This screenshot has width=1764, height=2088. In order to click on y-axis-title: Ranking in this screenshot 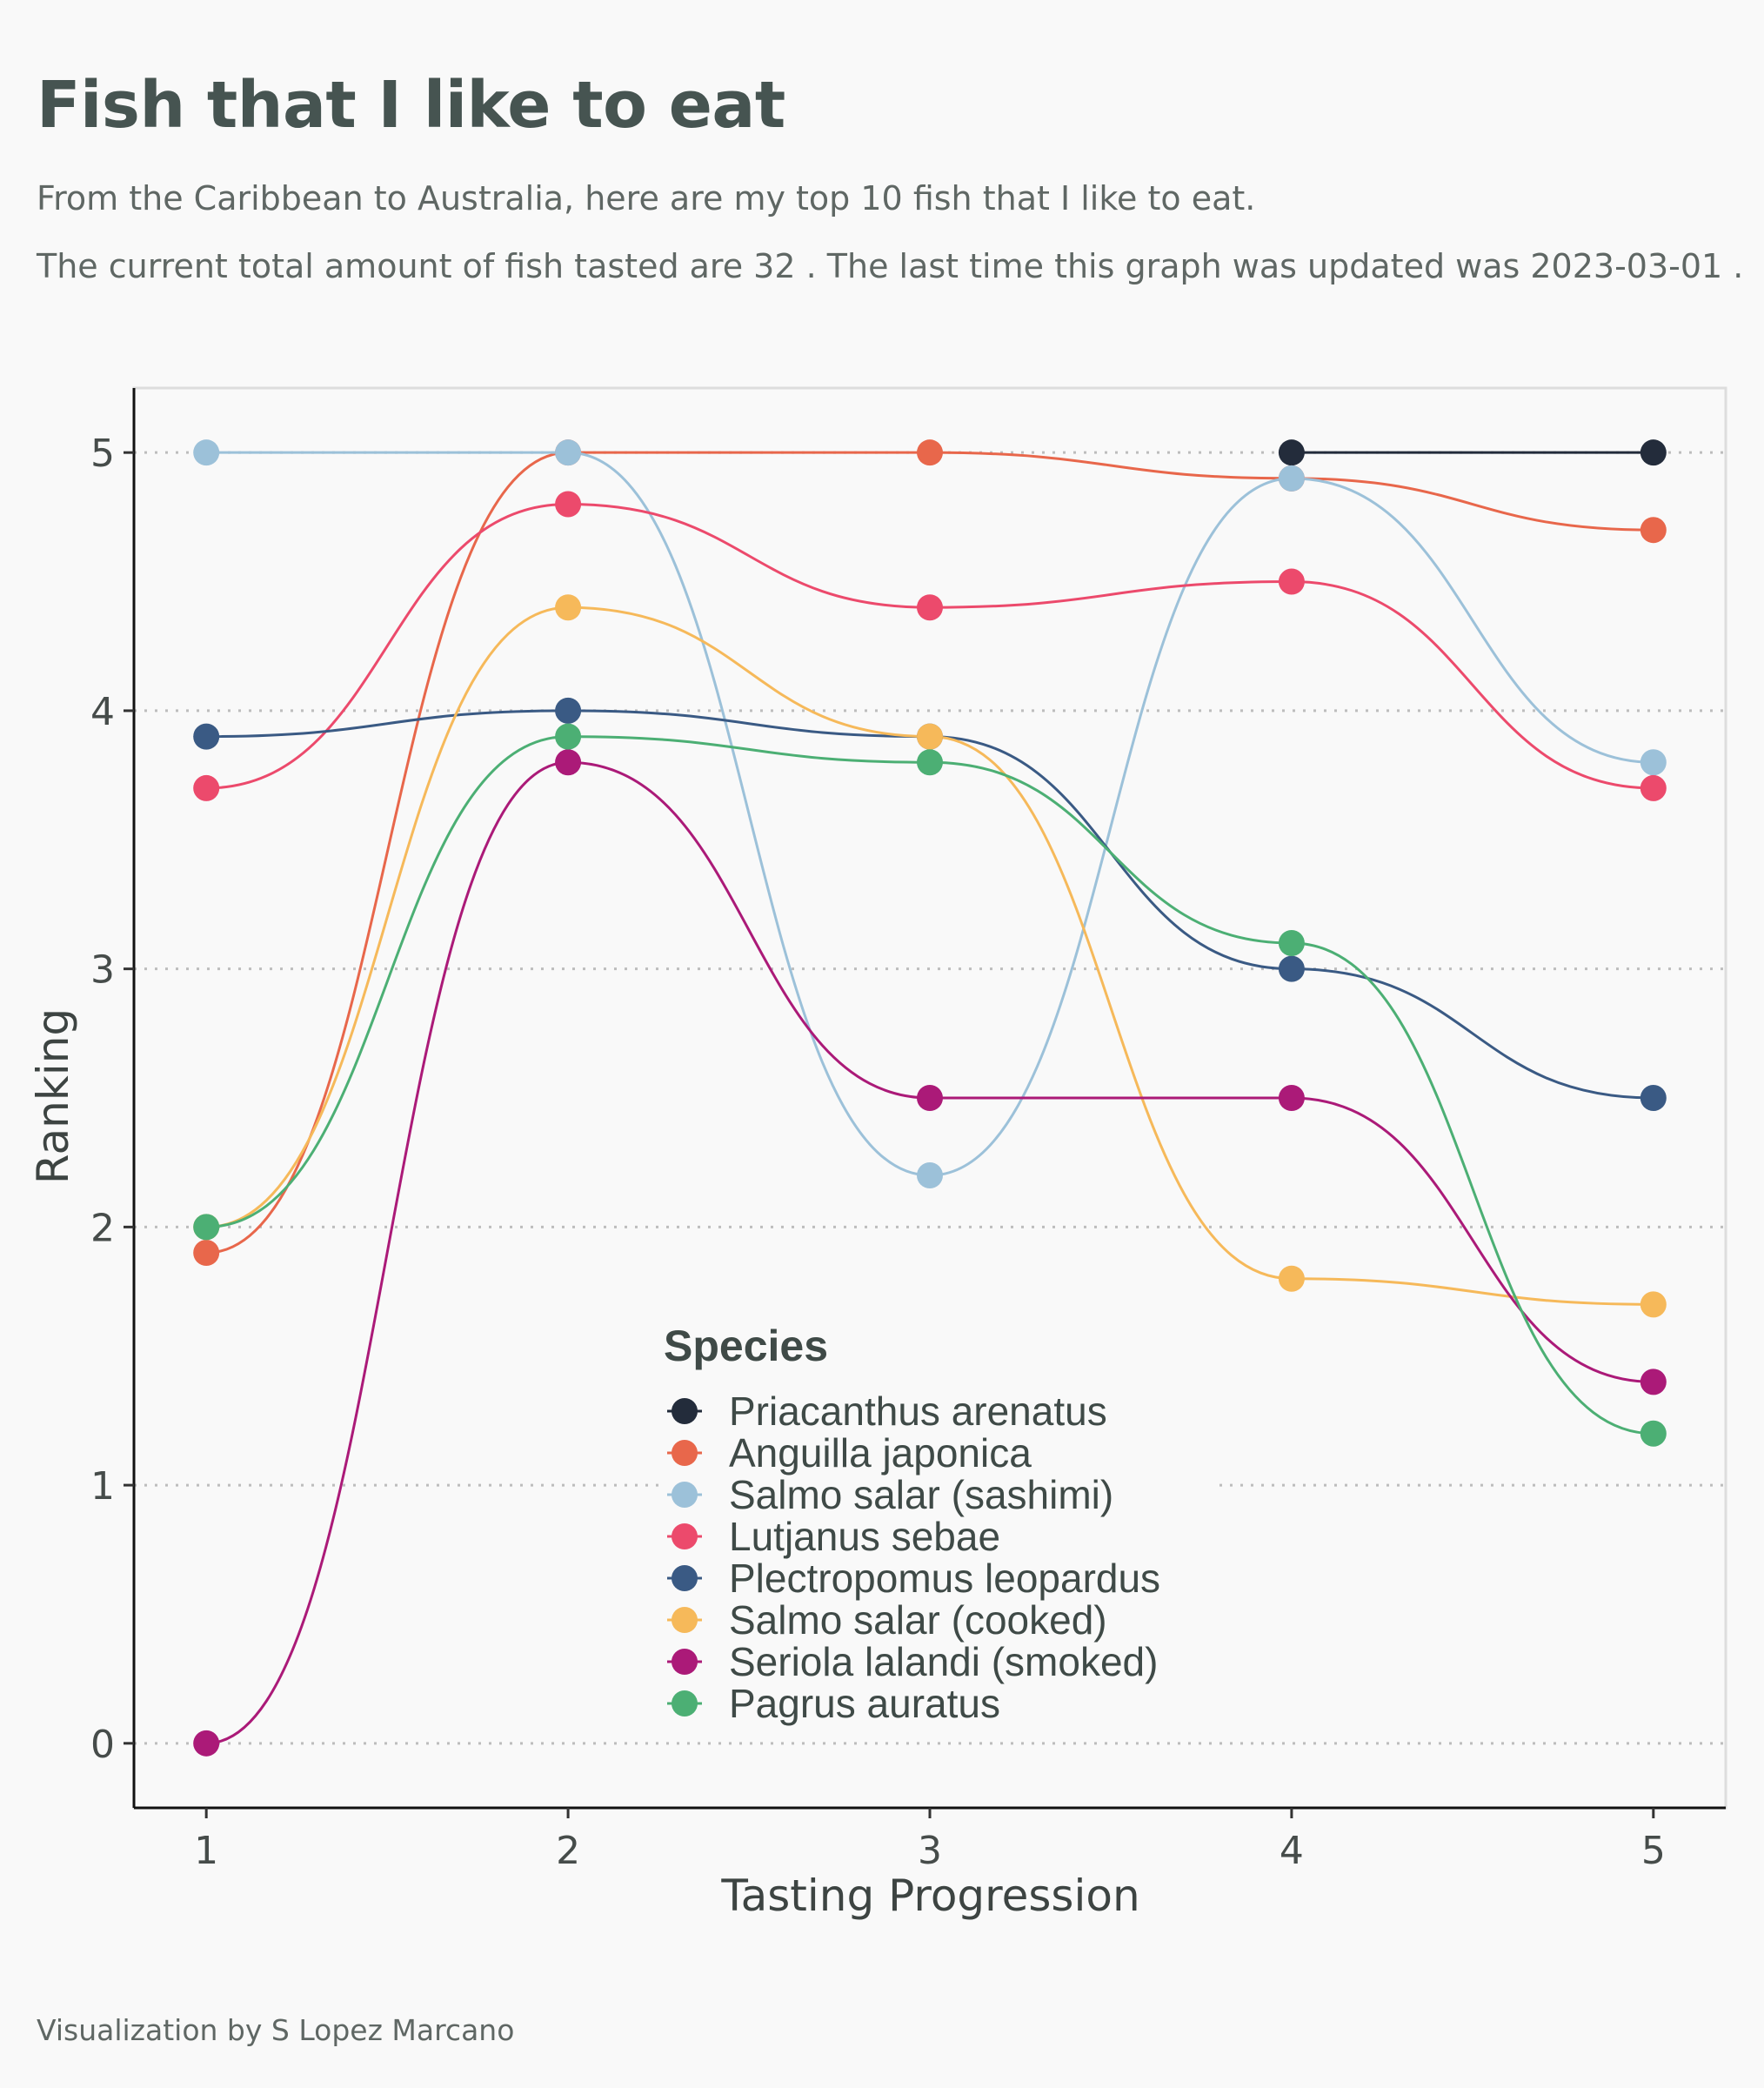, I will do `click(53, 1096)`.